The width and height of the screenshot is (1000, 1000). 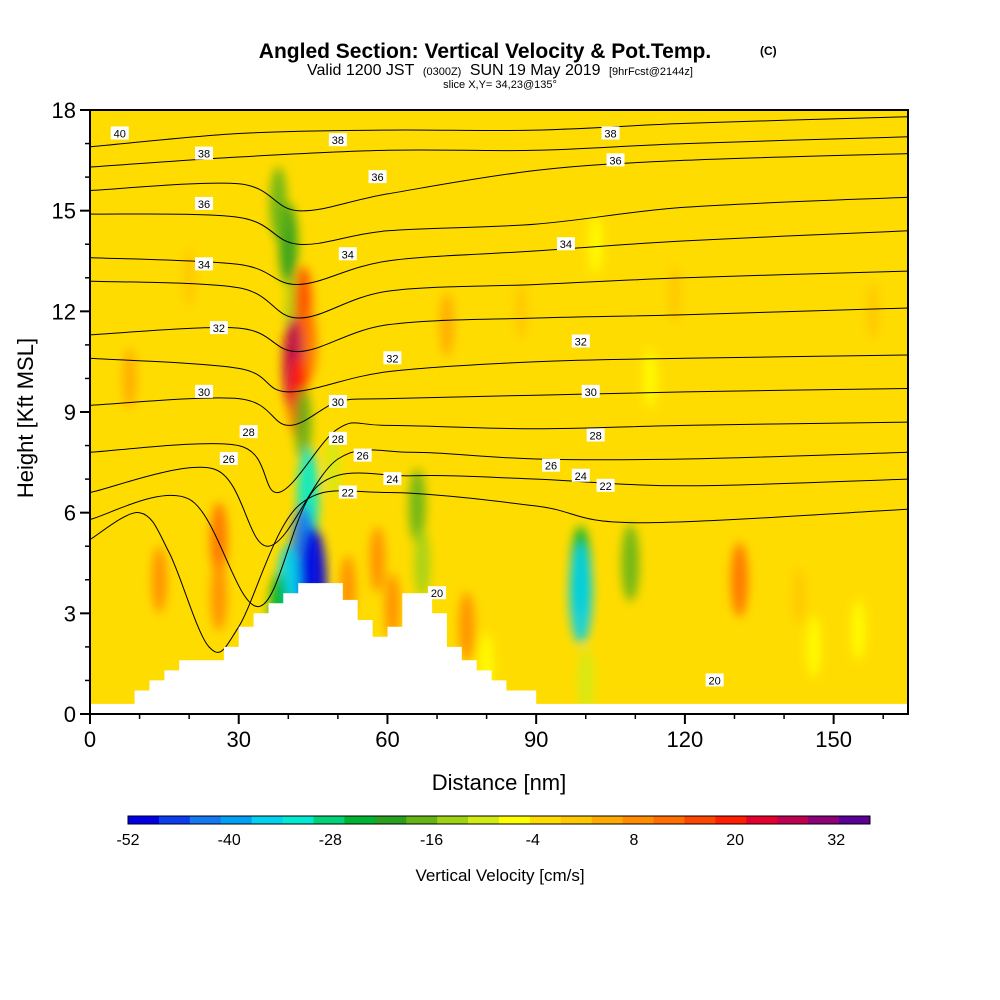 I want to click on colorbar-tick-label: -52, so click(x=127, y=840).